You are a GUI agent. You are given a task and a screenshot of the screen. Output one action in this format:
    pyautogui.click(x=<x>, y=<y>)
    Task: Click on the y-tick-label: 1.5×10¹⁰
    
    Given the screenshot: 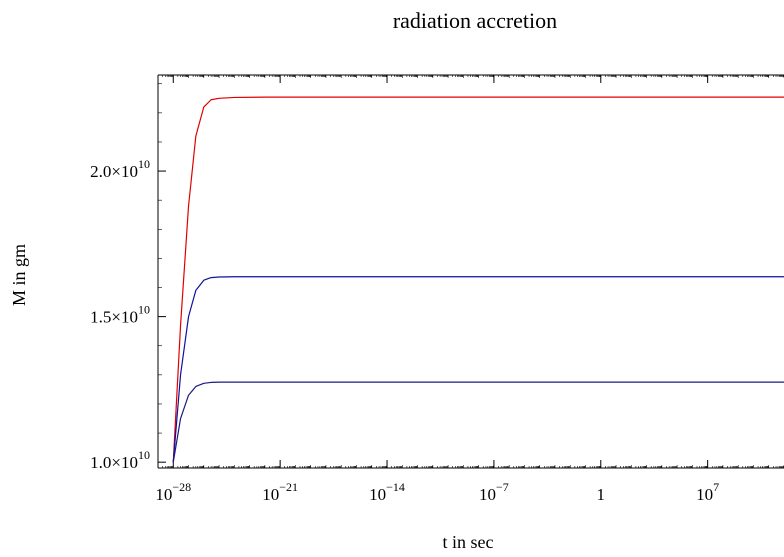 What is the action you would take?
    pyautogui.click(x=120, y=315)
    